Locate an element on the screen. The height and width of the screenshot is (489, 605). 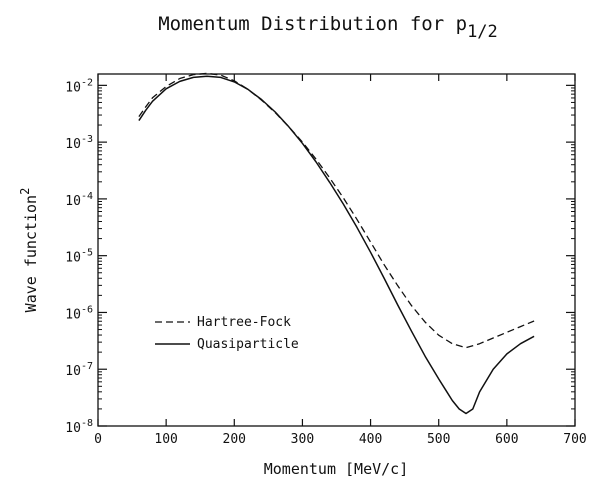
y-tick-label: 10⁻² is located at coordinates (79, 86).